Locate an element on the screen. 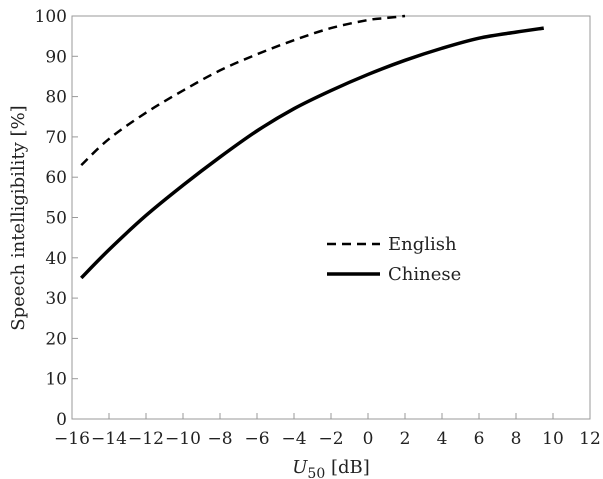  x-tick-label: 12 is located at coordinates (590, 439).